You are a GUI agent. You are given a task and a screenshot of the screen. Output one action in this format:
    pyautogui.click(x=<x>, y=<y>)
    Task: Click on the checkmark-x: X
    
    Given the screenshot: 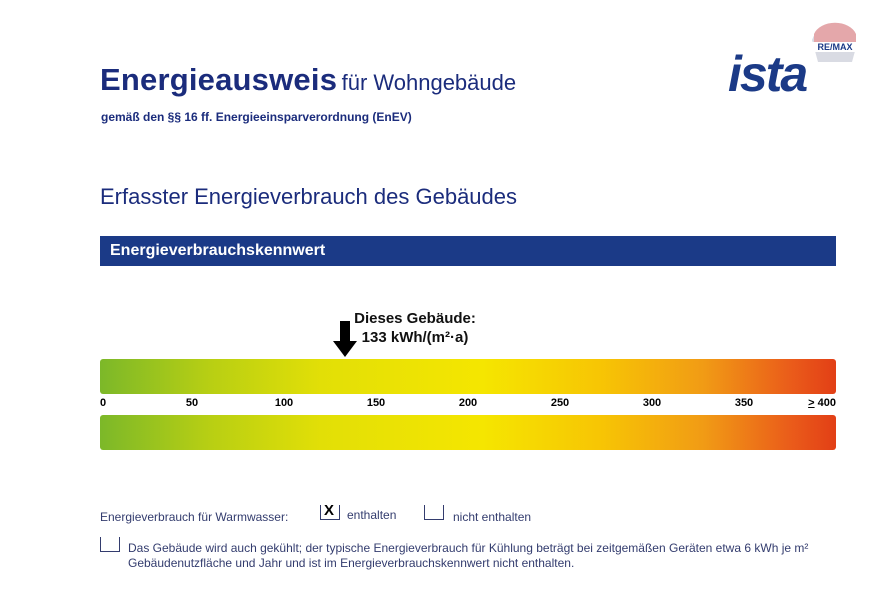 What is the action you would take?
    pyautogui.click(x=329, y=510)
    